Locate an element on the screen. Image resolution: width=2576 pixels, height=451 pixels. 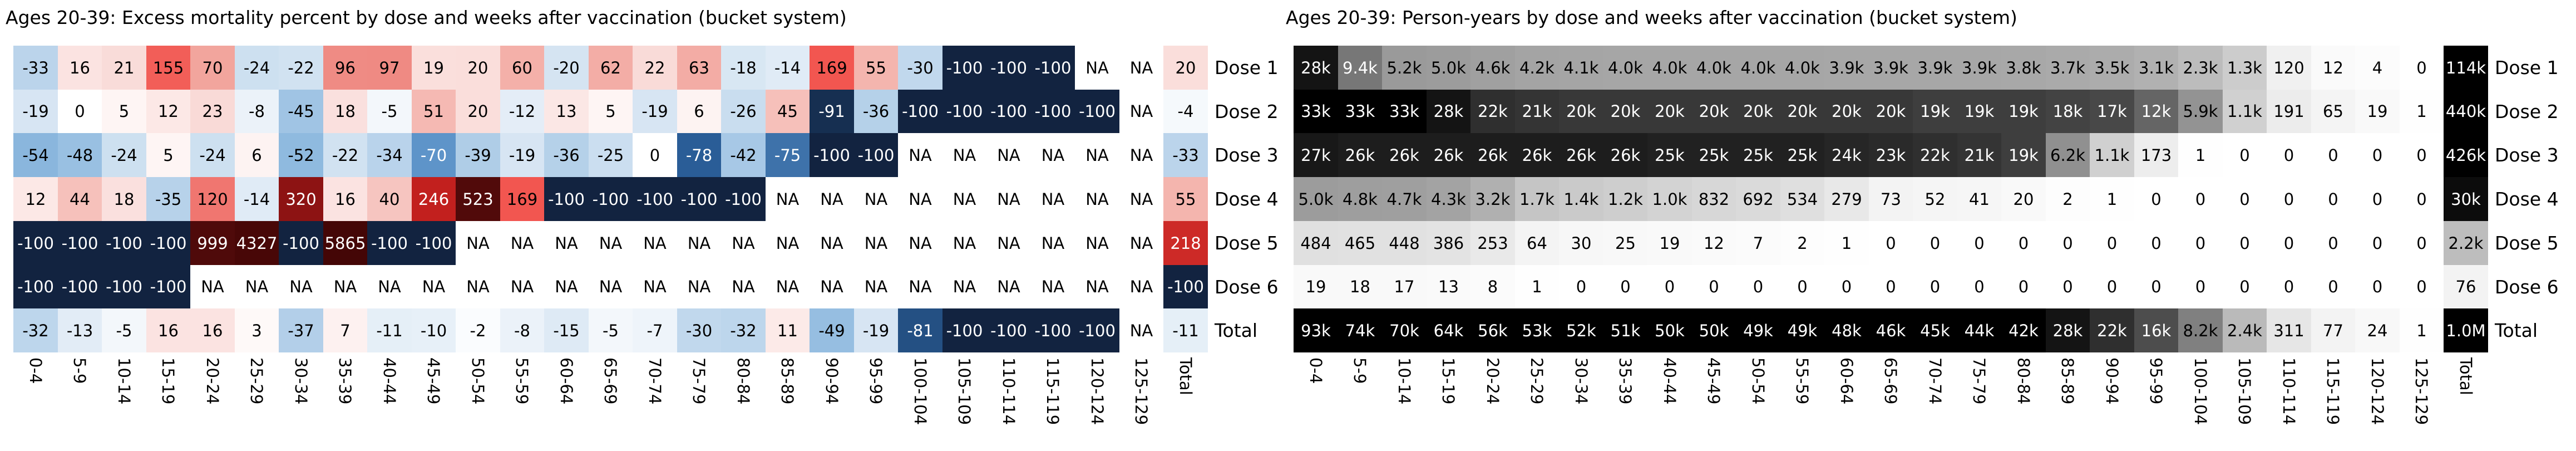
heatmap-cell: 25k is located at coordinates (1669, 155).